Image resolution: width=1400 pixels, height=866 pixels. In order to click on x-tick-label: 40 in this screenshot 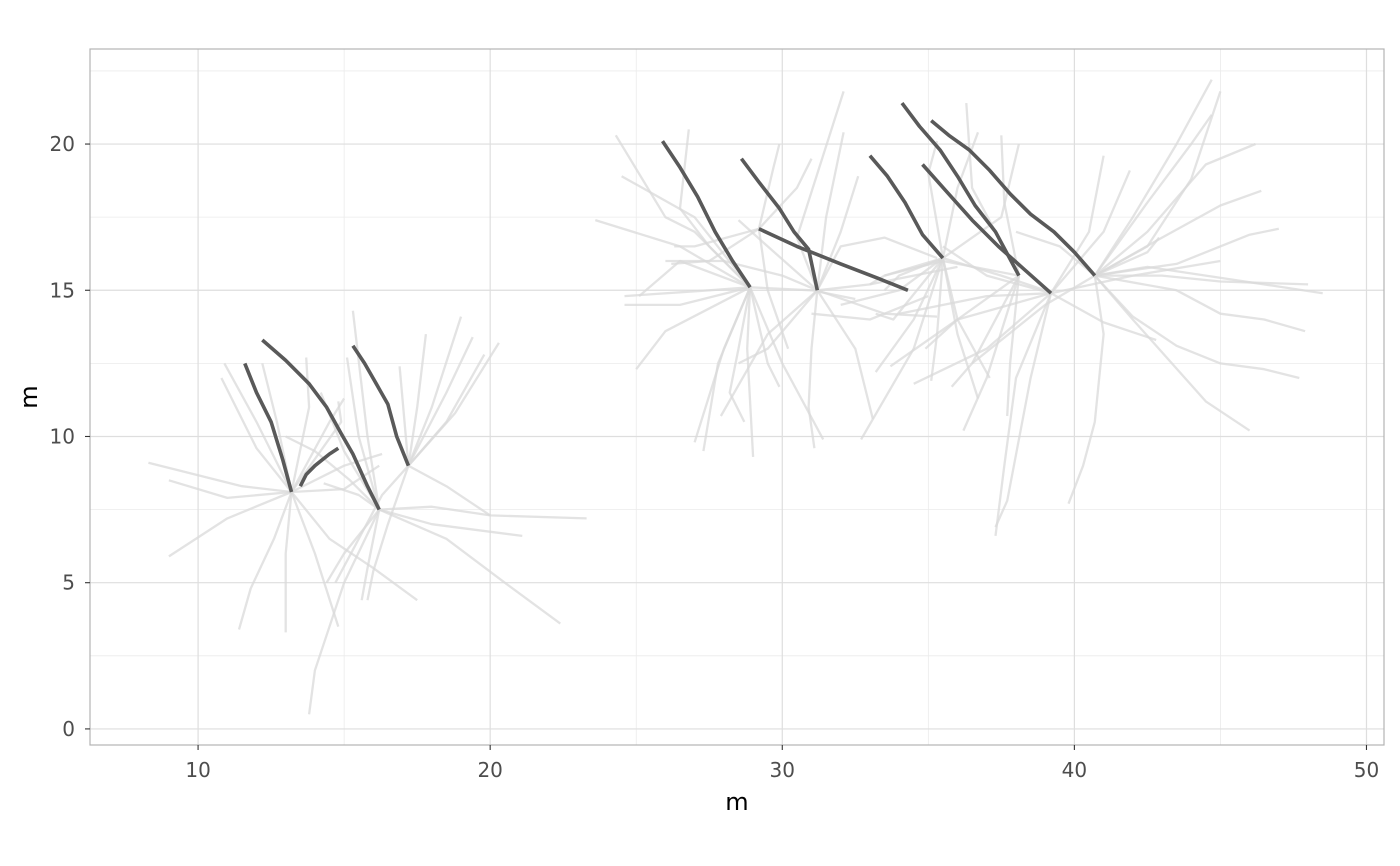, I will do `click(1074, 770)`.